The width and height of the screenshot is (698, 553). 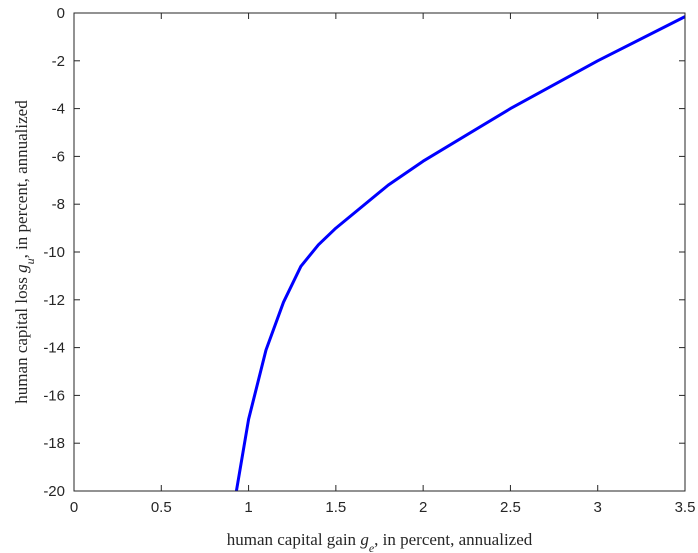 What do you see at coordinates (685, 507) in the screenshot?
I see `x-tick-label: 3.5` at bounding box center [685, 507].